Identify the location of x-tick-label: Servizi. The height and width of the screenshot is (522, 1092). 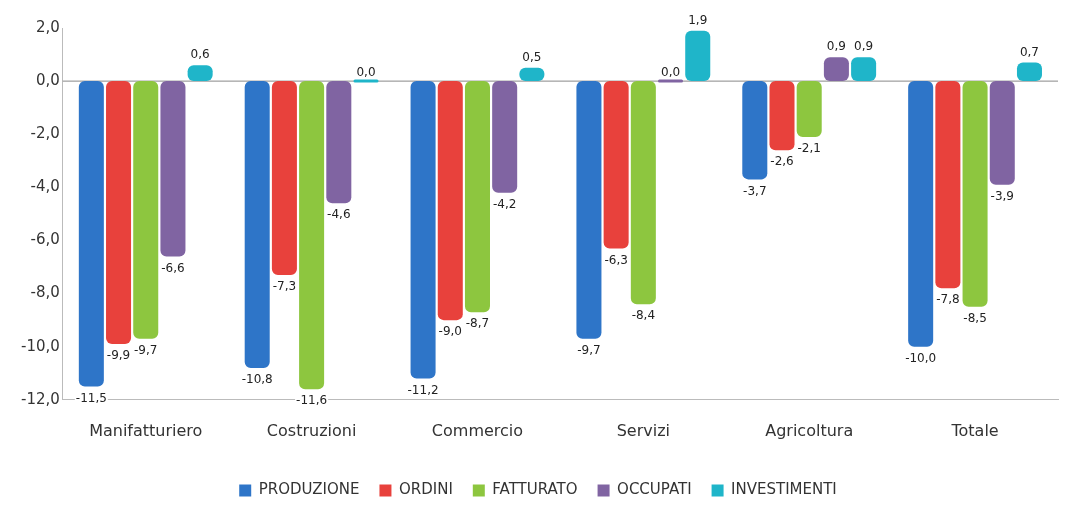
(643, 430).